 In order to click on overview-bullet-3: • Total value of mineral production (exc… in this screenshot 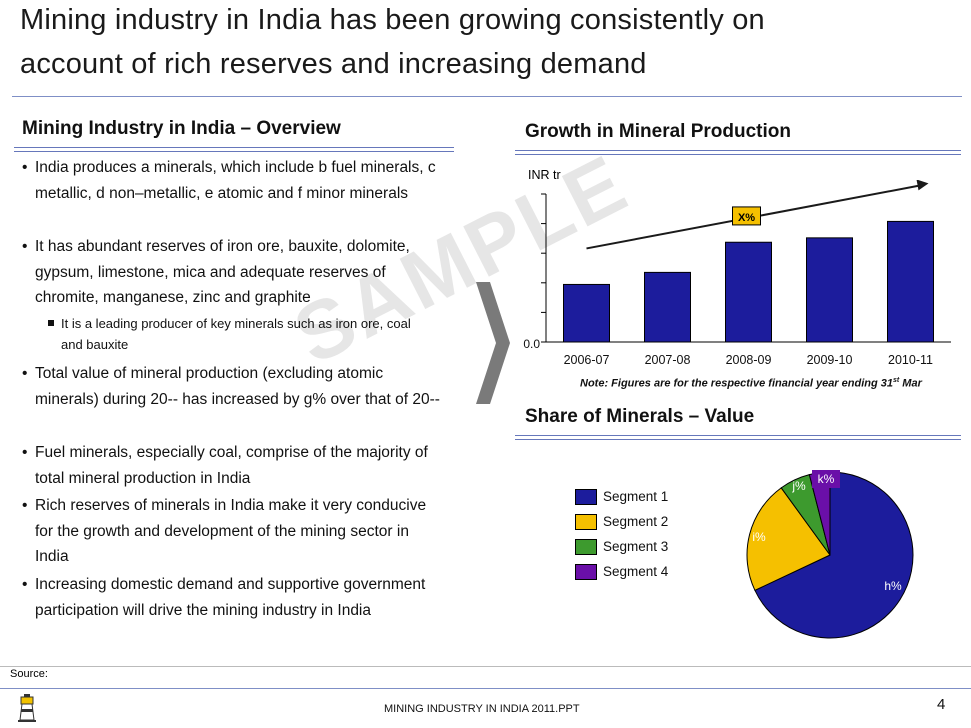, I will do `click(232, 386)`.